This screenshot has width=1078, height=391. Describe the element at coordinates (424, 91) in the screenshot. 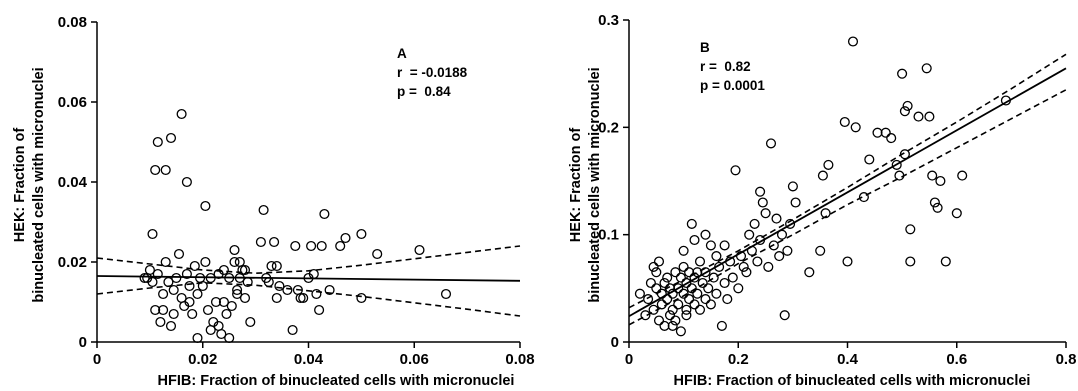

I see `panel-a-p-stat: p = 0.84` at that location.